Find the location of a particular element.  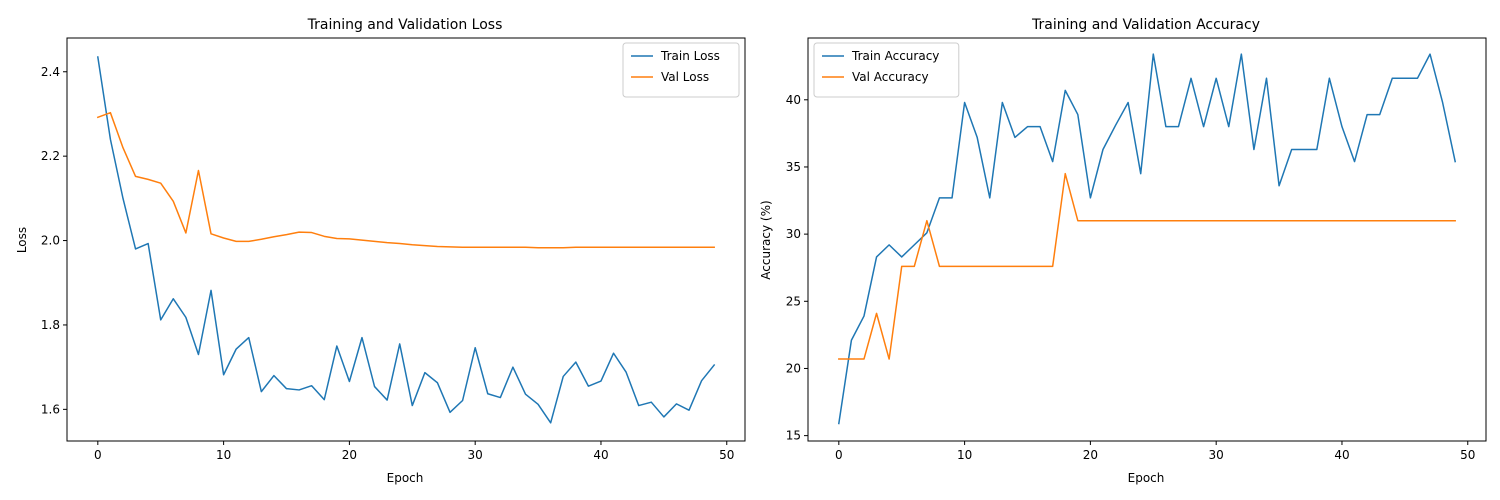

accuracy-chart-y-tick-label: 40 is located at coordinates (793, 100).